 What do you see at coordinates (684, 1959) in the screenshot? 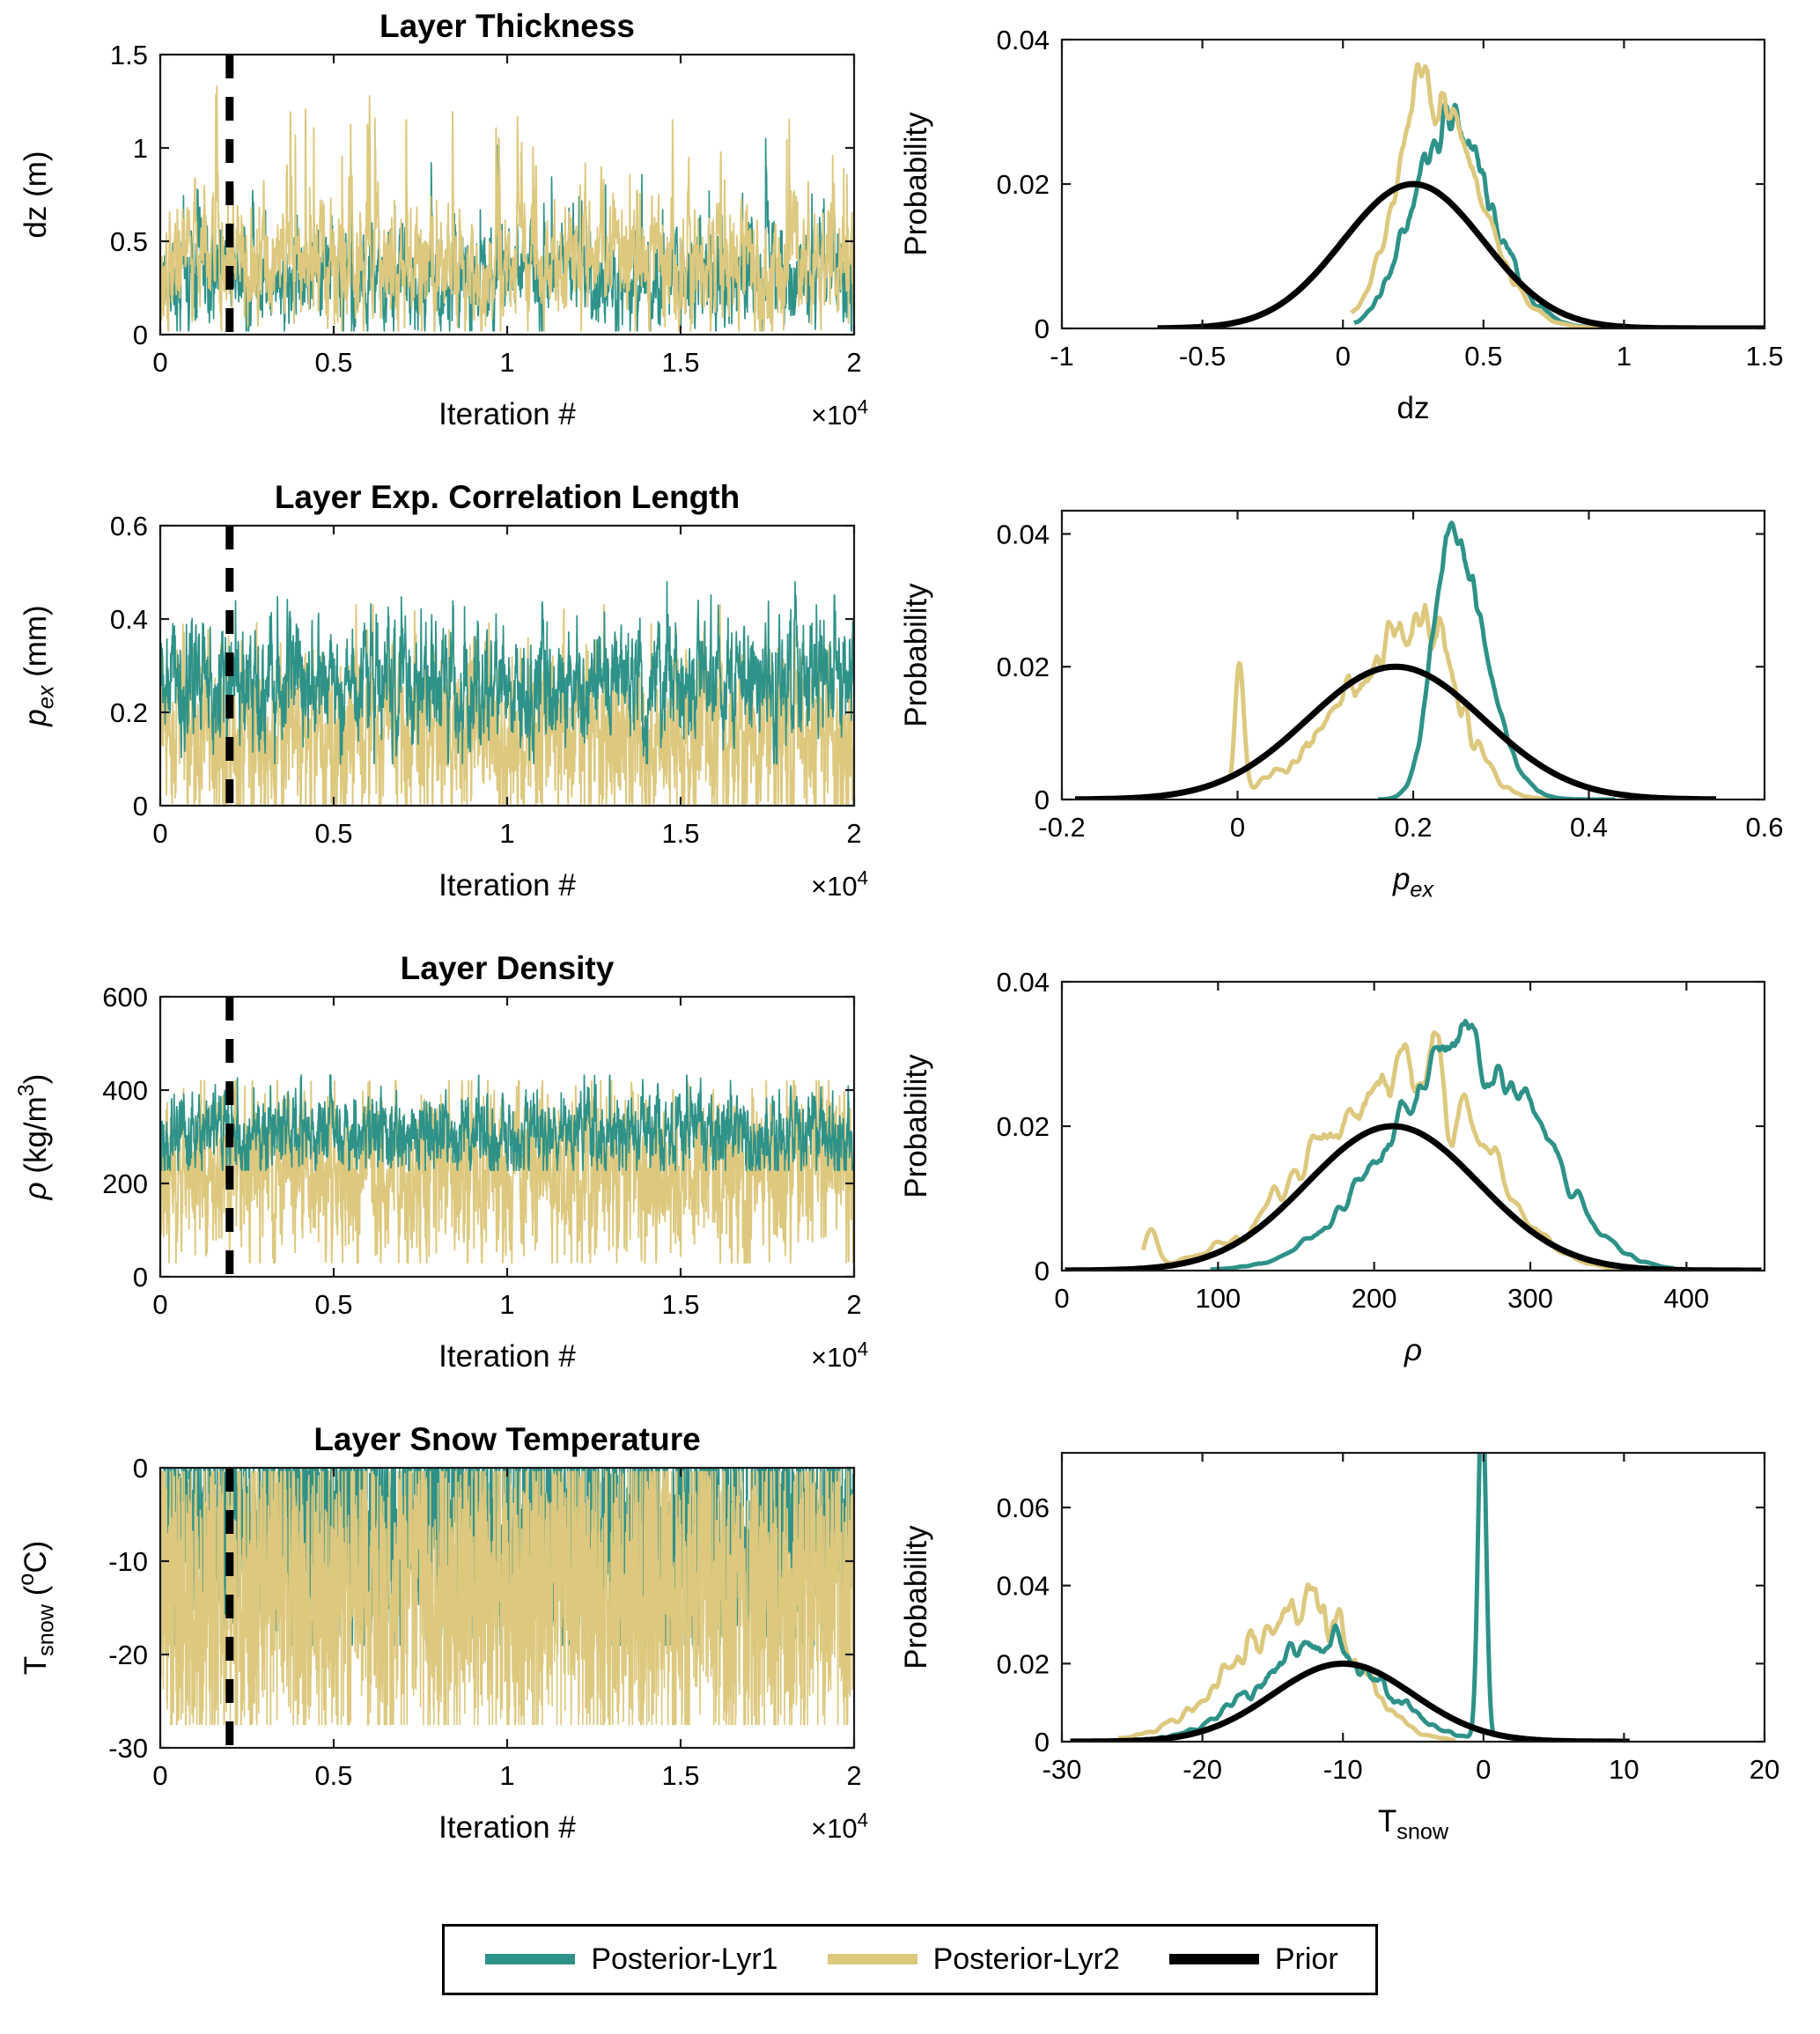
I see `legend-label-posterior-lyr1: Posterior-Lyr1` at bounding box center [684, 1959].